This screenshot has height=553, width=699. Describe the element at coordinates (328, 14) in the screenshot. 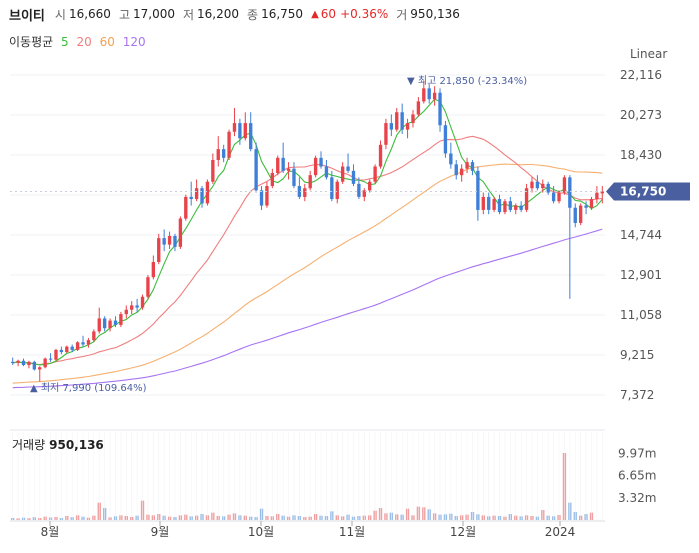

I see `change-value: 60` at that location.